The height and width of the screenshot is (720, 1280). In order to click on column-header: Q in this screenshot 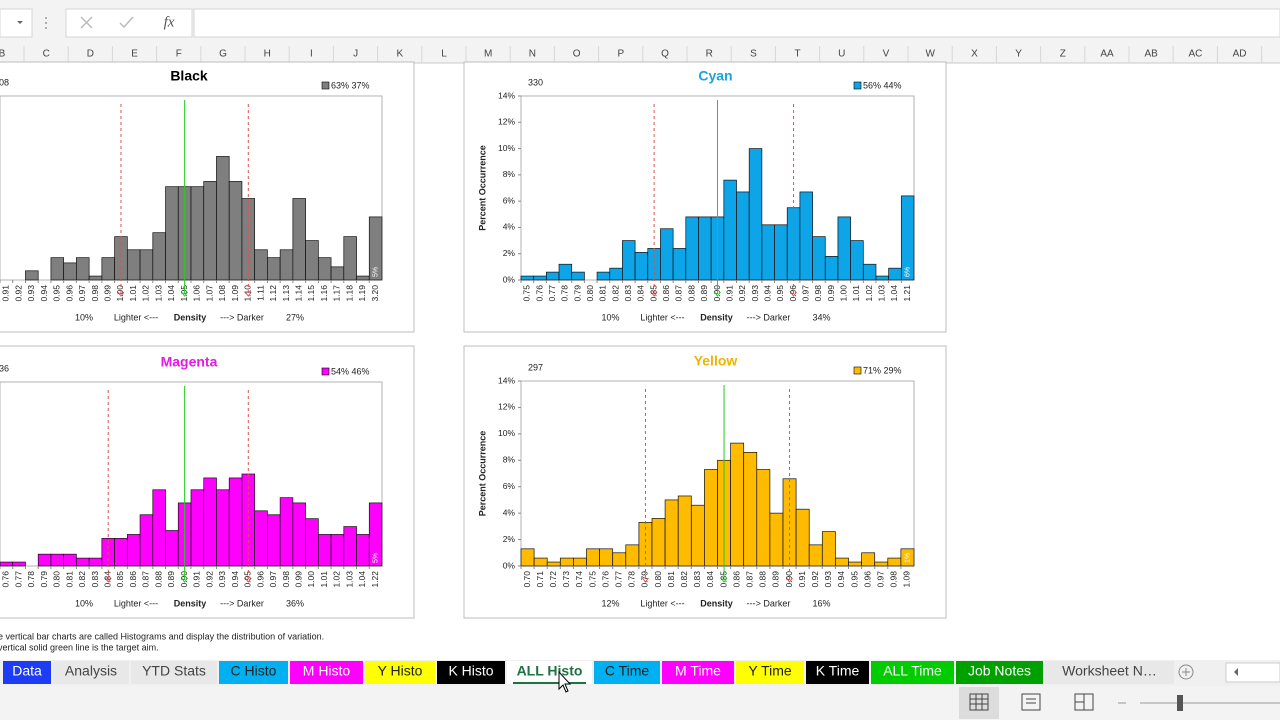, I will do `click(665, 54)`.